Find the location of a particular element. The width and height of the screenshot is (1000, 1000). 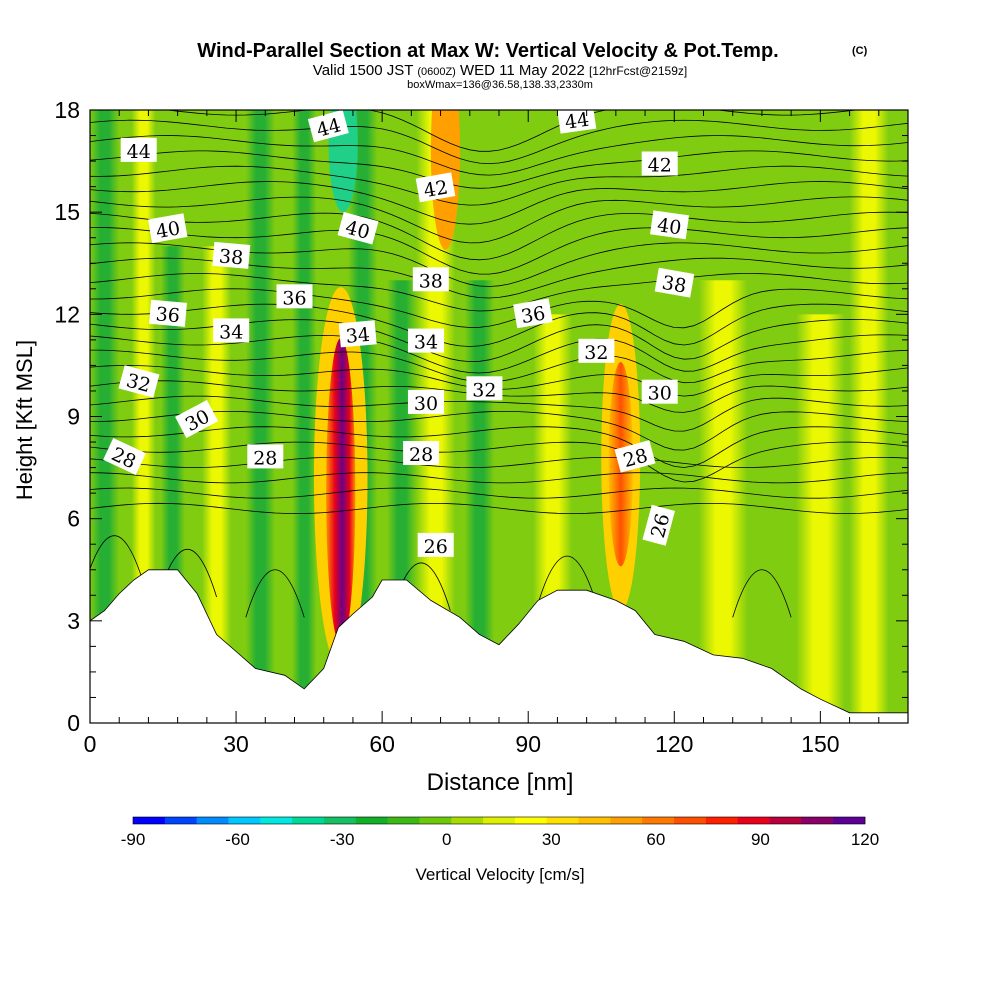

x-tick-label: 30 is located at coordinates (236, 744).